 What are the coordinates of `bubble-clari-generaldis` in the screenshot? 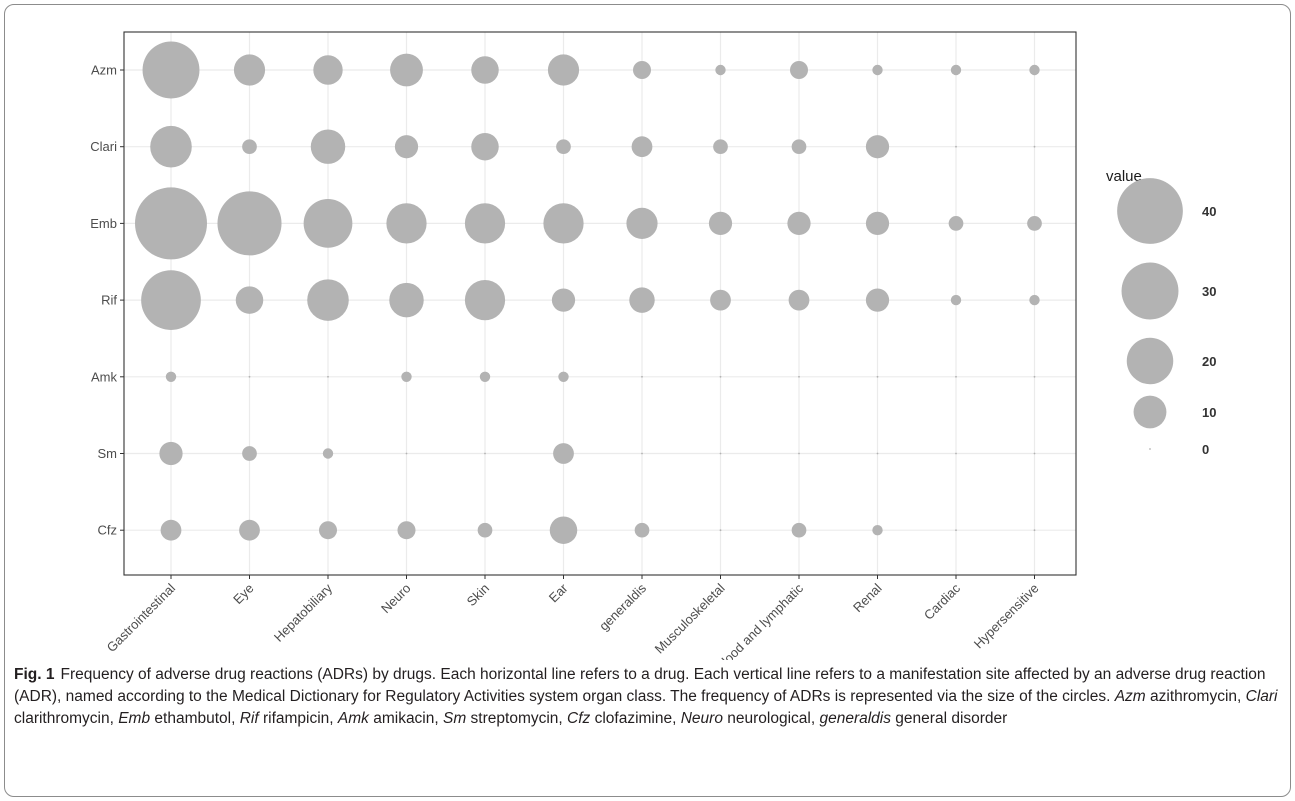 It's located at (642, 147).